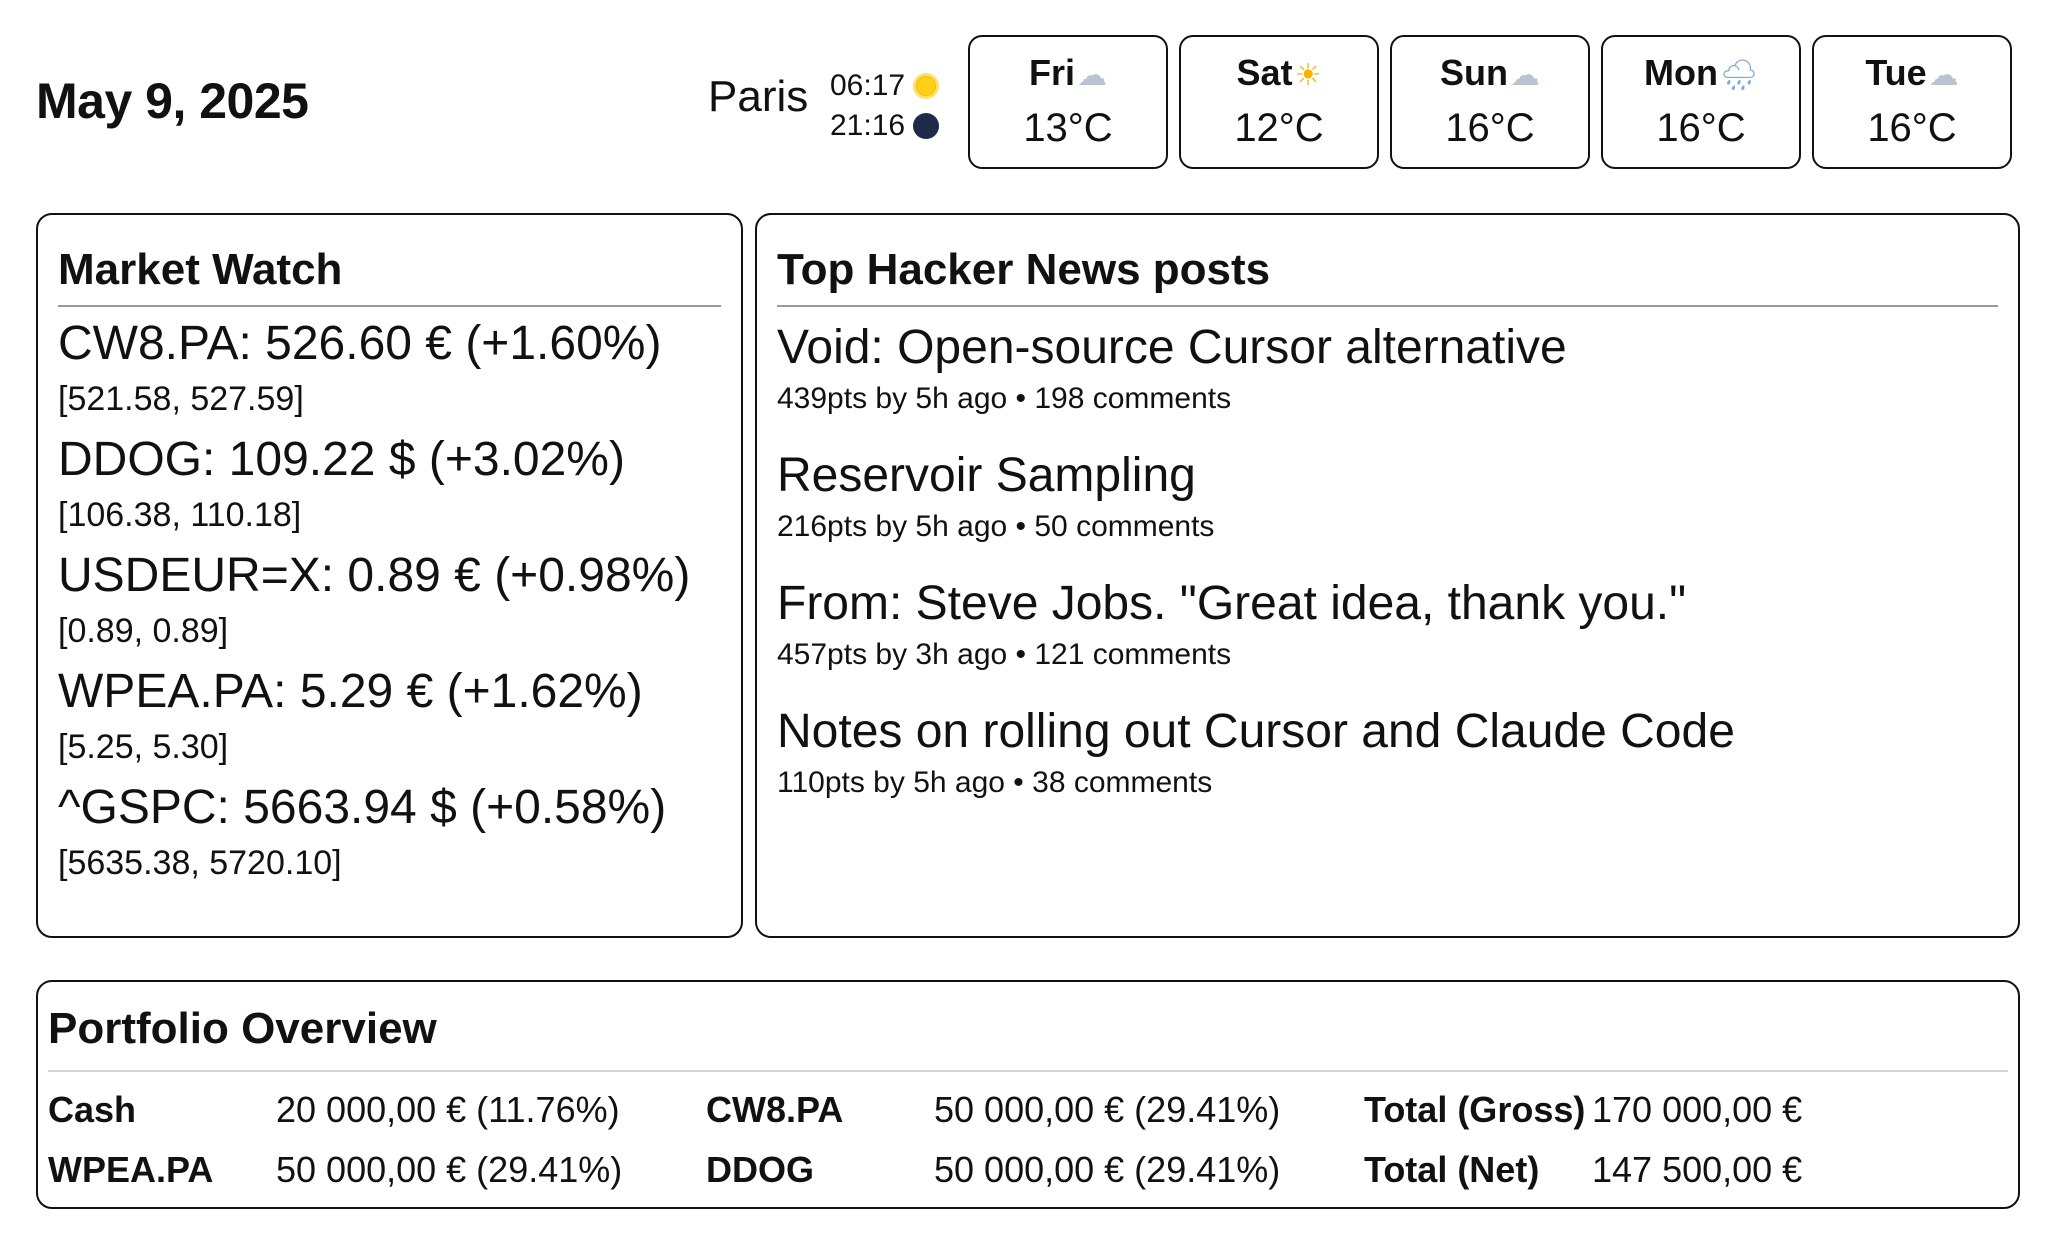 The image size is (2048, 1248). What do you see at coordinates (143, 747) in the screenshot?
I see `stock-range: [5.25, 5.30]` at bounding box center [143, 747].